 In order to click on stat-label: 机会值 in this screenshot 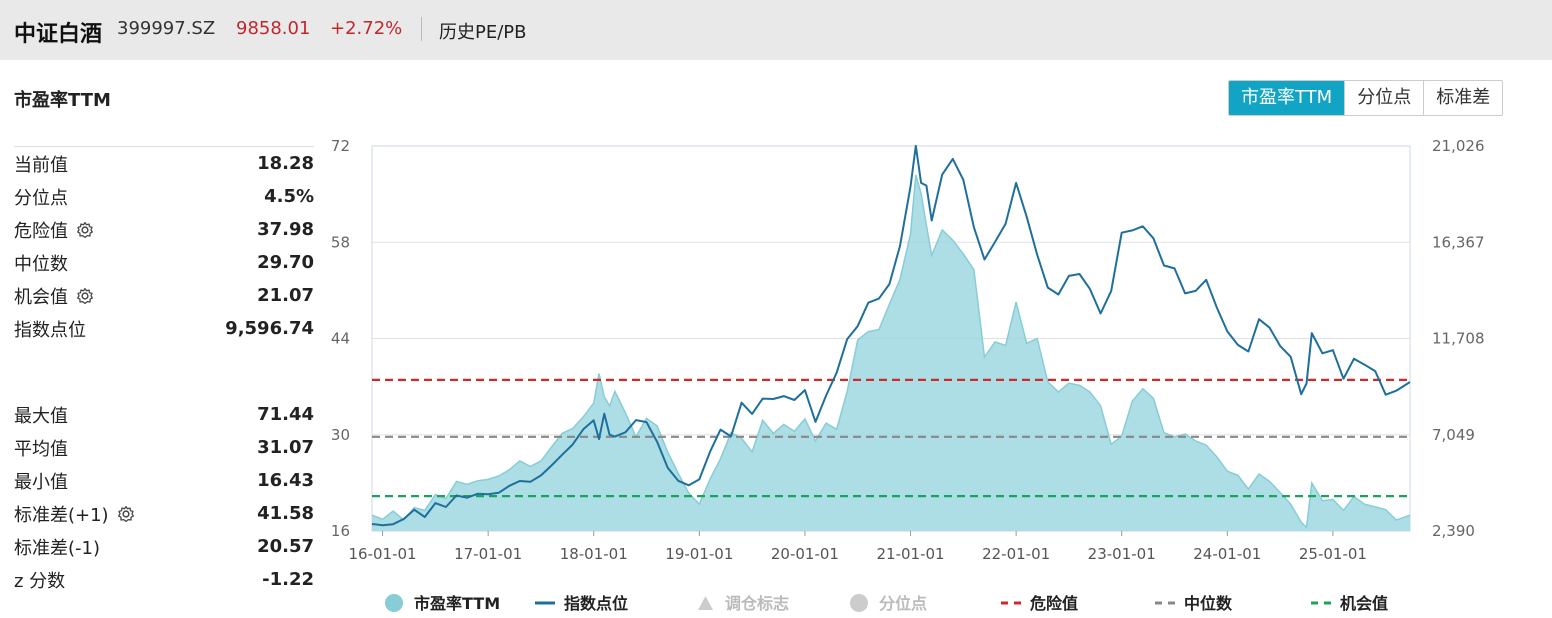, I will do `click(54, 296)`.